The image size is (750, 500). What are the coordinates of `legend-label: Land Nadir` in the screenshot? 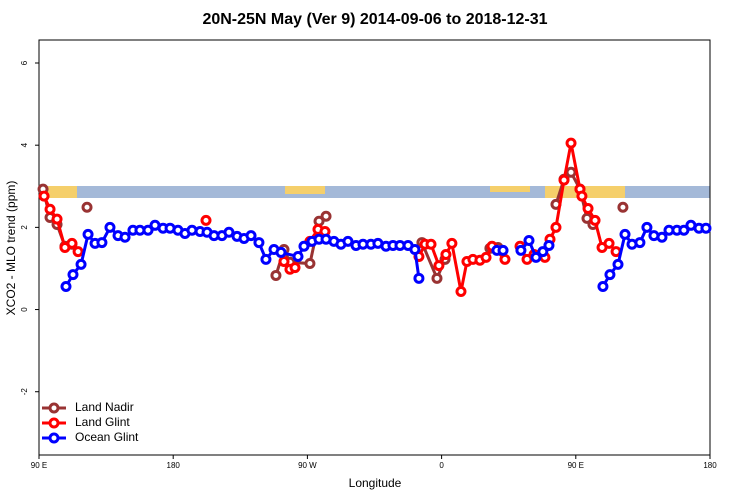 It's located at (104, 407).